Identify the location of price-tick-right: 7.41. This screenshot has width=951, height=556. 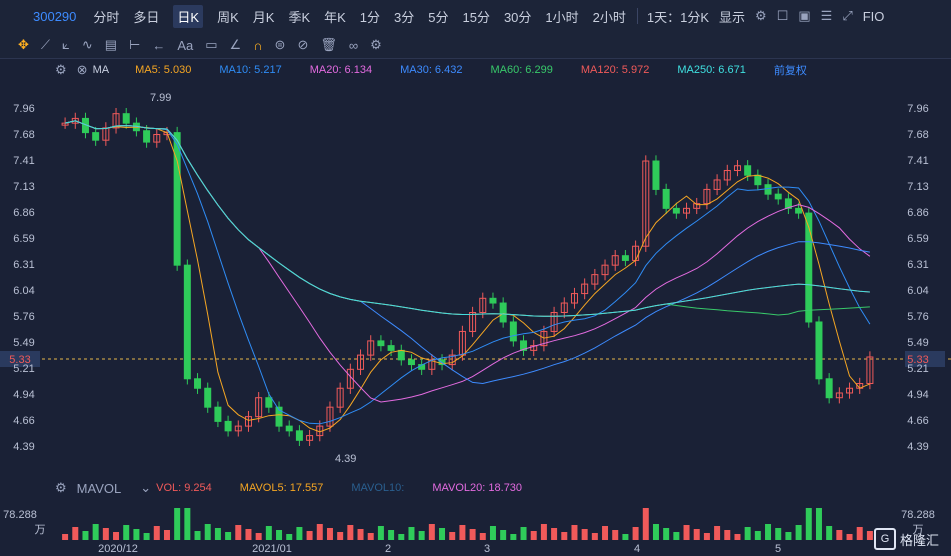
(917, 161).